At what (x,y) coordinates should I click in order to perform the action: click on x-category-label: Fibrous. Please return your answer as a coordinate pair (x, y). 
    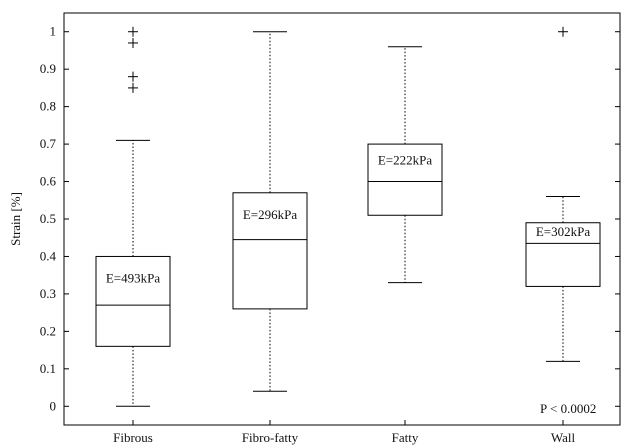
    Looking at the image, I should click on (133, 437).